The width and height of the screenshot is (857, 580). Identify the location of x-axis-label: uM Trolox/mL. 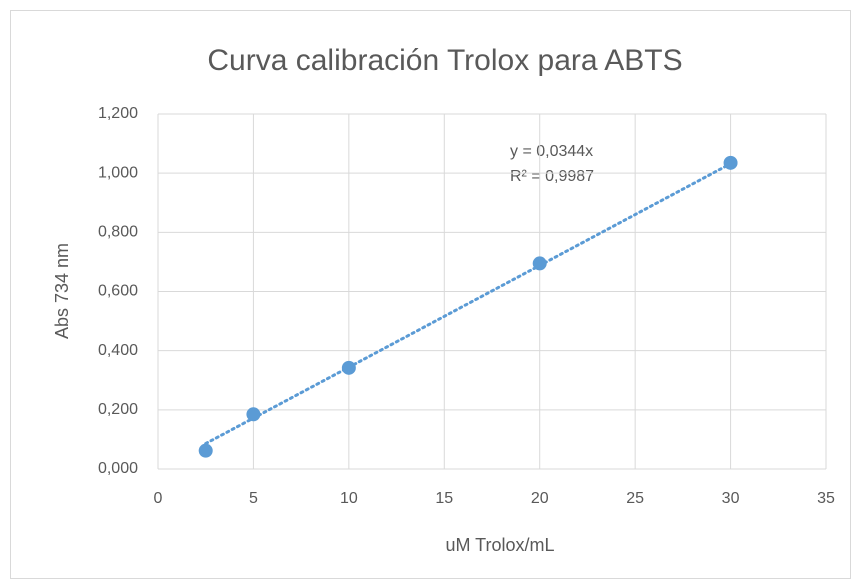
(499, 545).